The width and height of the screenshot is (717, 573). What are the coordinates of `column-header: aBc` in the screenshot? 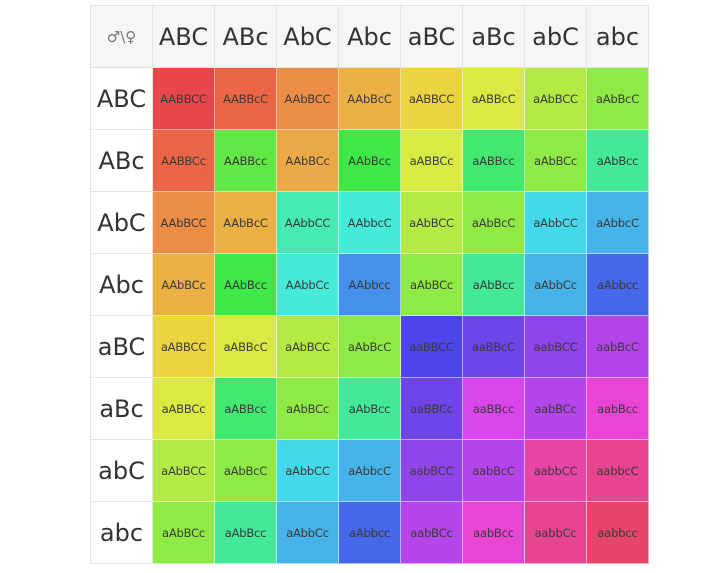 It's located at (494, 37).